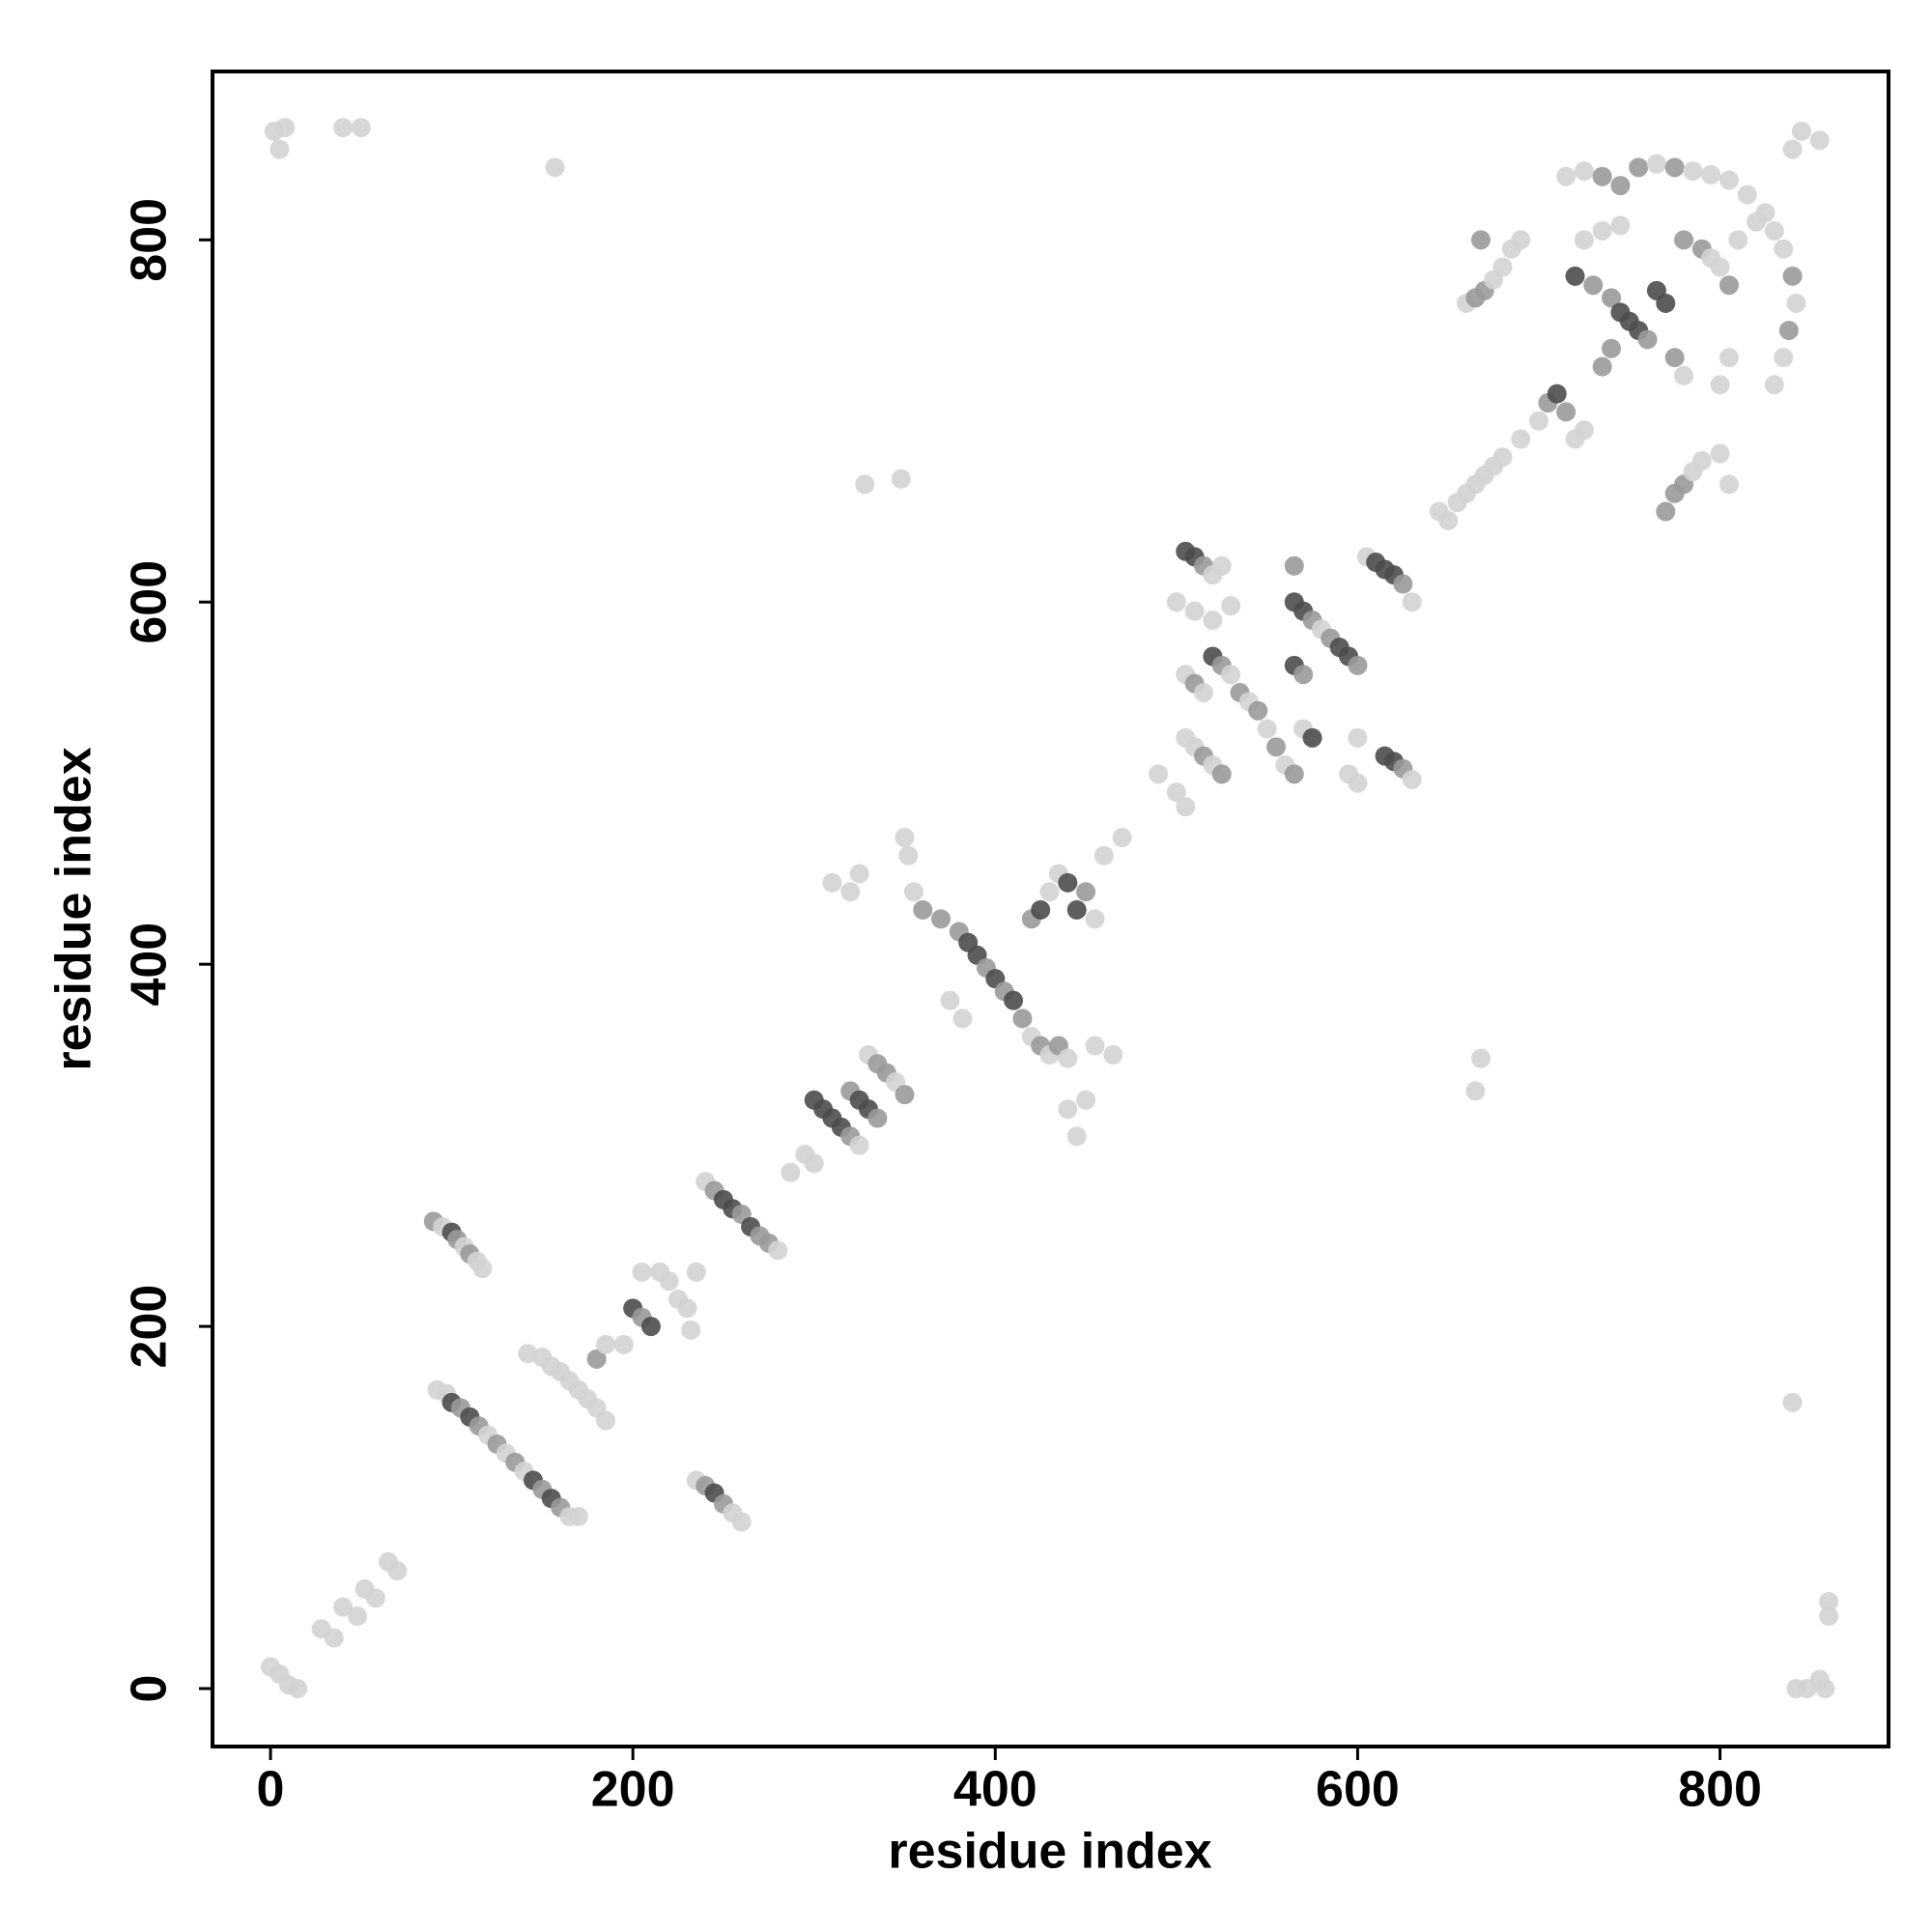  I want to click on y-tick-label: 600, so click(150, 602).